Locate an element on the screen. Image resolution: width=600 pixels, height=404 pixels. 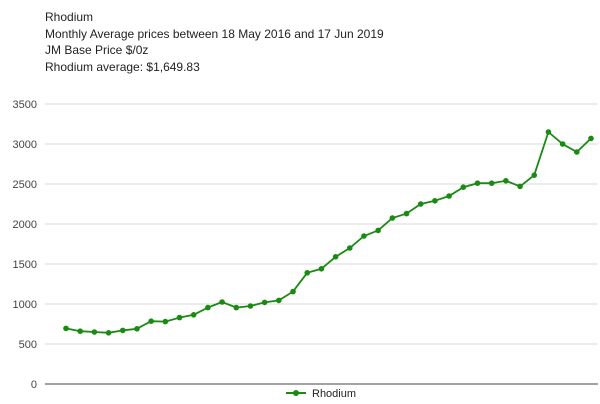
legend: Rhodium is located at coordinates (321, 394).